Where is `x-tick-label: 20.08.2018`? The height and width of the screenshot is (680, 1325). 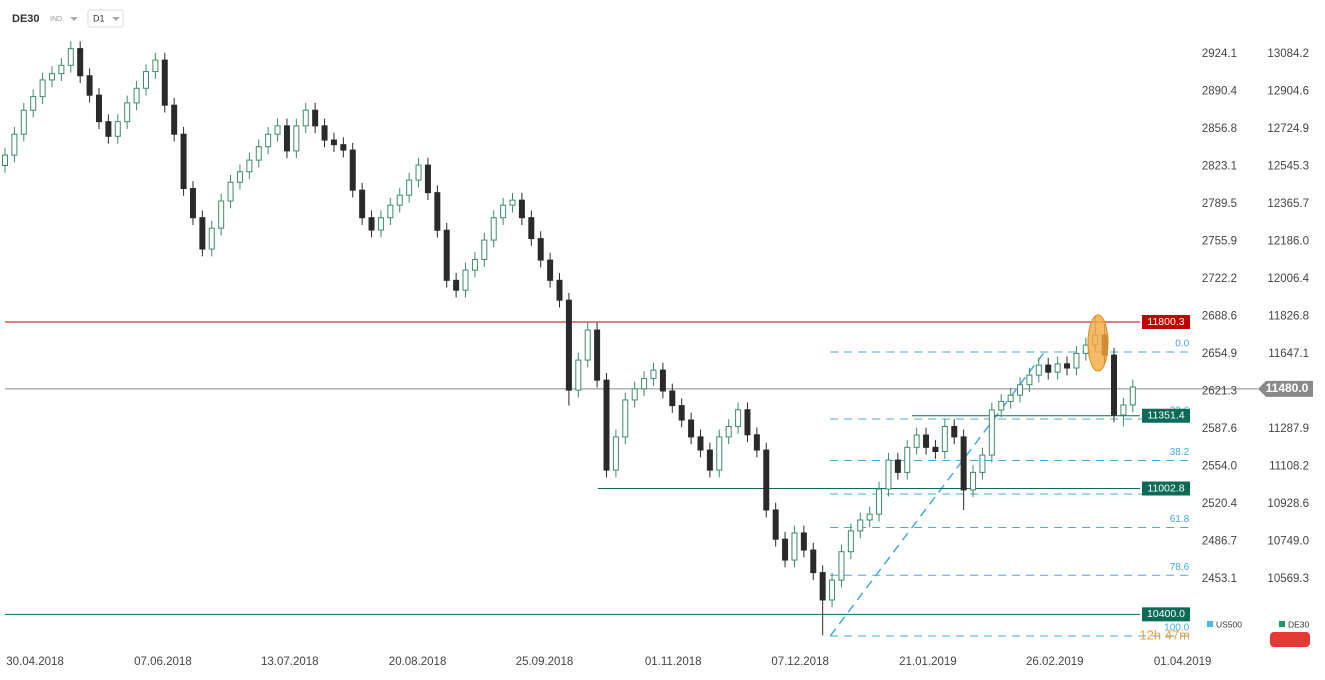
x-tick-label: 20.08.2018 is located at coordinates (418, 662).